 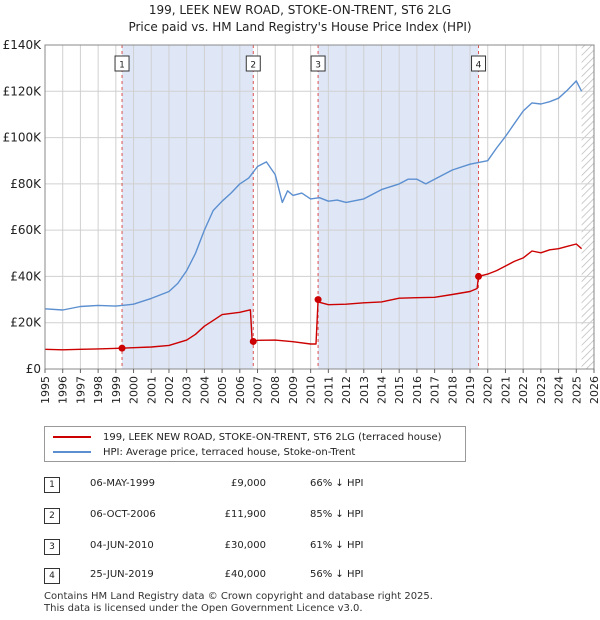 What do you see at coordinates (399, 390) in the screenshot?
I see `x-tick-label: 2015` at bounding box center [399, 390].